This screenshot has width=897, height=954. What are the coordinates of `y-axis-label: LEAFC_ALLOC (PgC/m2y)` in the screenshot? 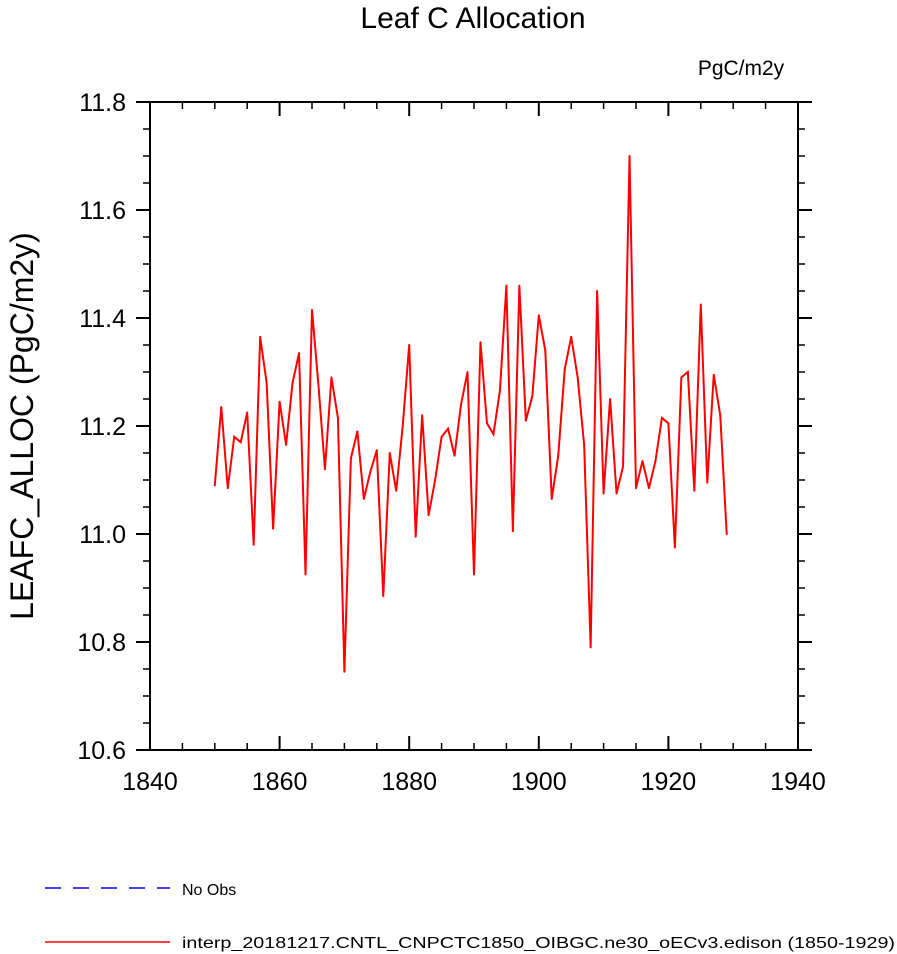 It's located at (22, 426).